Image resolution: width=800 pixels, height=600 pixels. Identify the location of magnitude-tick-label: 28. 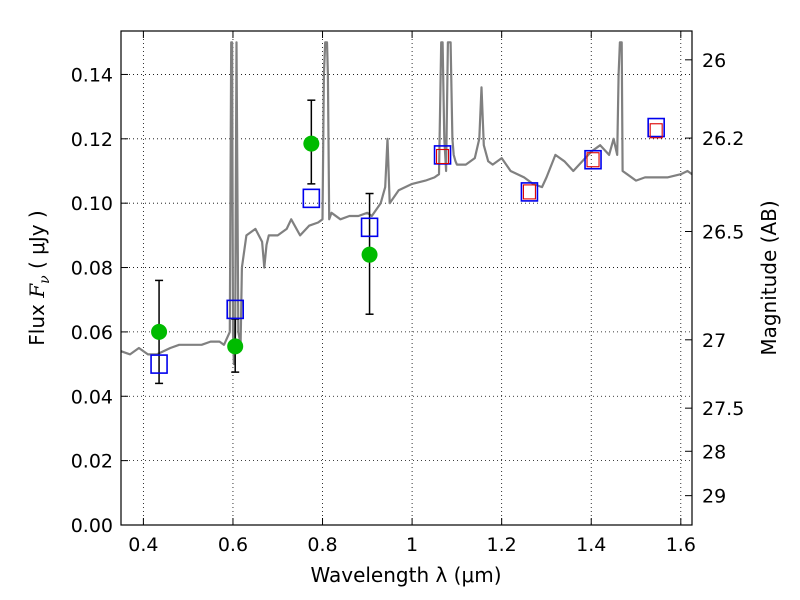
(714, 452).